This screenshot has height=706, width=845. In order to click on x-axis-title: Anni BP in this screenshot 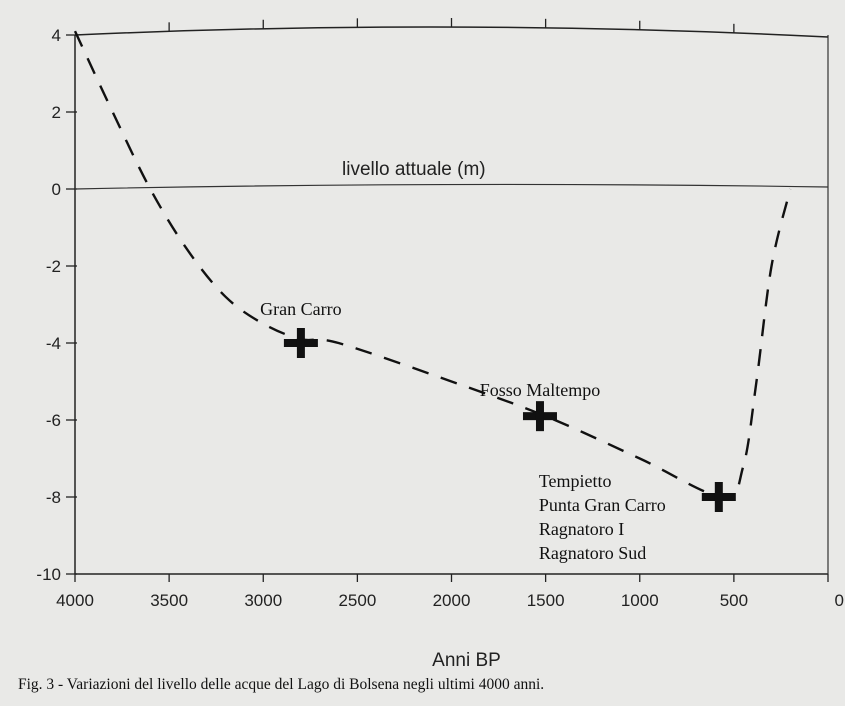, I will do `click(466, 660)`.